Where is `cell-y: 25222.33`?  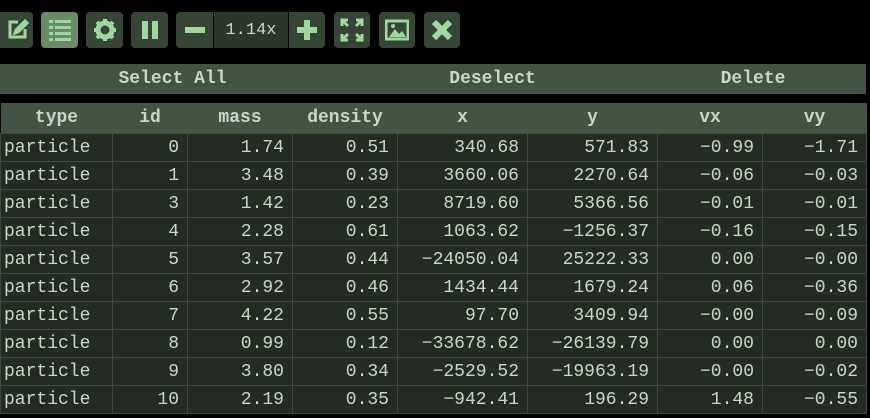
cell-y: 25222.33 is located at coordinates (592, 259).